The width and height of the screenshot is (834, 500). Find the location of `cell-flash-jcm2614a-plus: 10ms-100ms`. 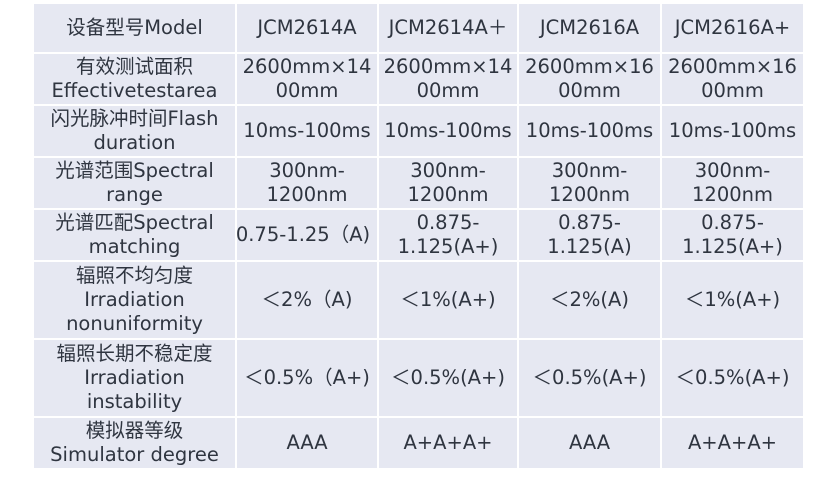

cell-flash-jcm2614a-plus: 10ms-100ms is located at coordinates (449, 132).